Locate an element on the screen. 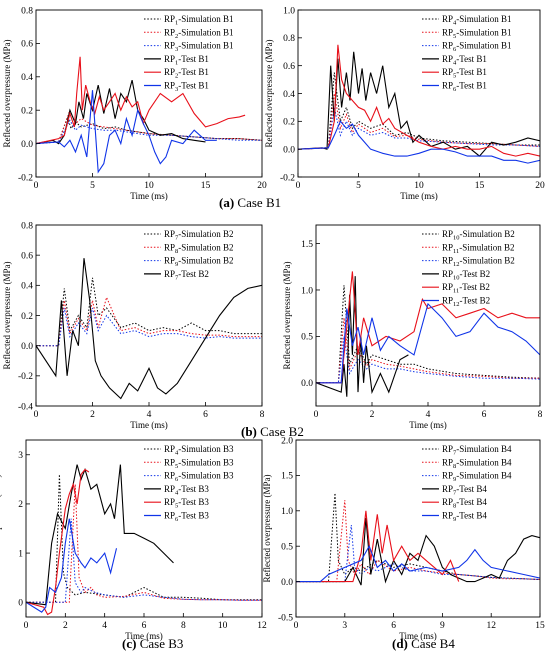  legend-entry: RP2-Simulation B1 is located at coordinates (199, 33).